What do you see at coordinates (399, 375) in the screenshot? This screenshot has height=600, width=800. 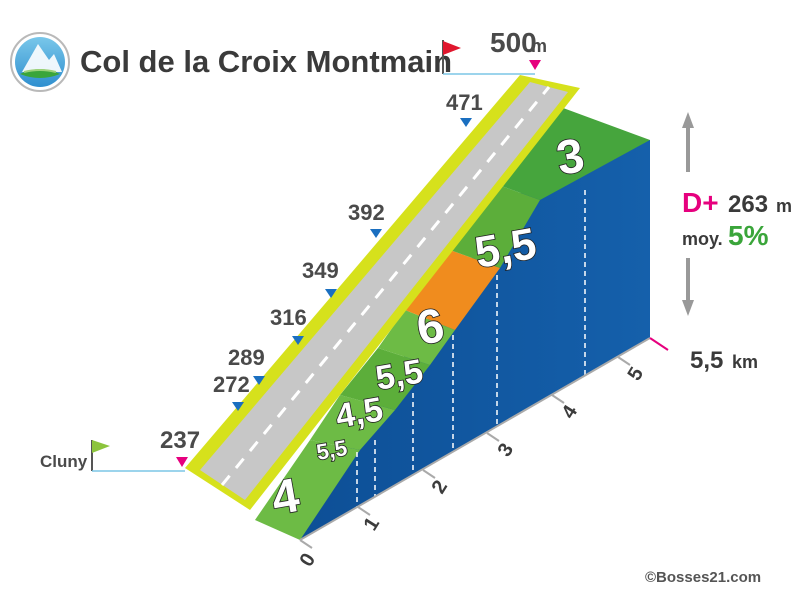 I see `grade-label-3: 5,5` at bounding box center [399, 375].